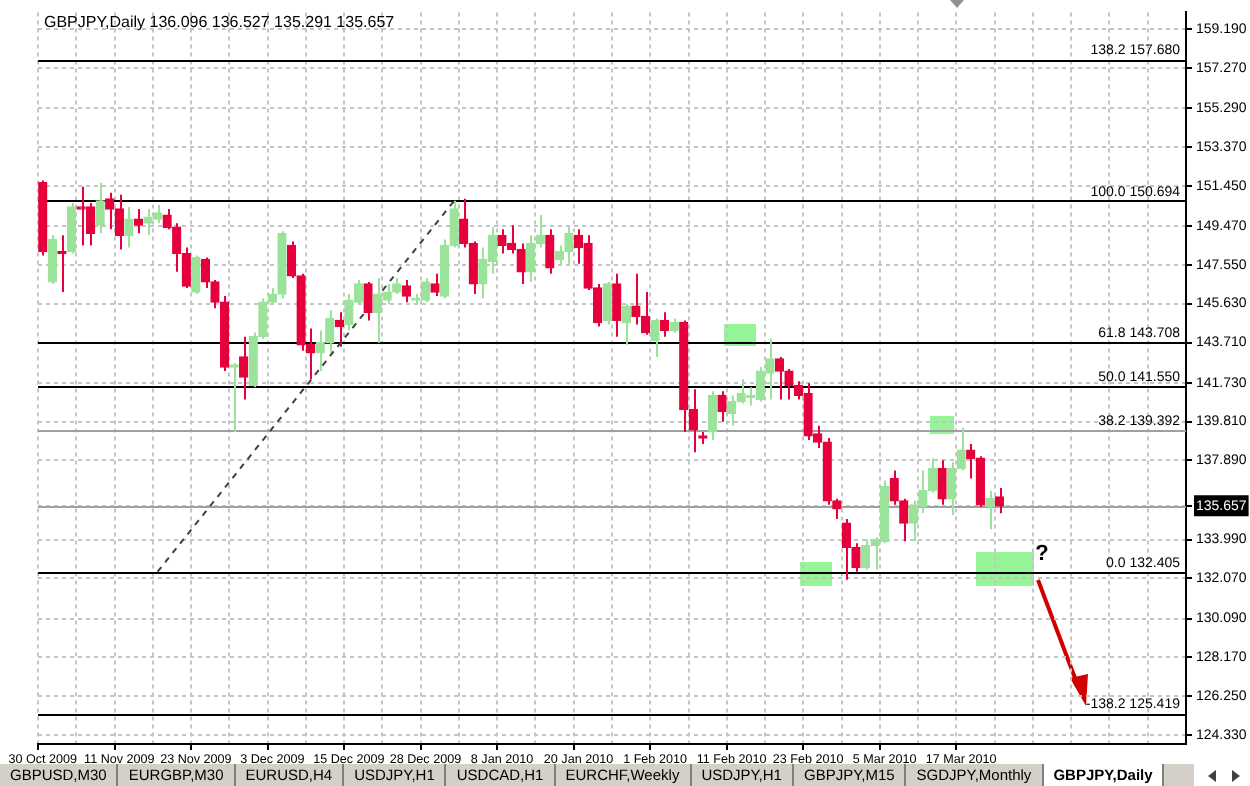 This screenshot has height=786, width=1250. Describe the element at coordinates (1042, 554) in the screenshot. I see `annotation: ?` at that location.